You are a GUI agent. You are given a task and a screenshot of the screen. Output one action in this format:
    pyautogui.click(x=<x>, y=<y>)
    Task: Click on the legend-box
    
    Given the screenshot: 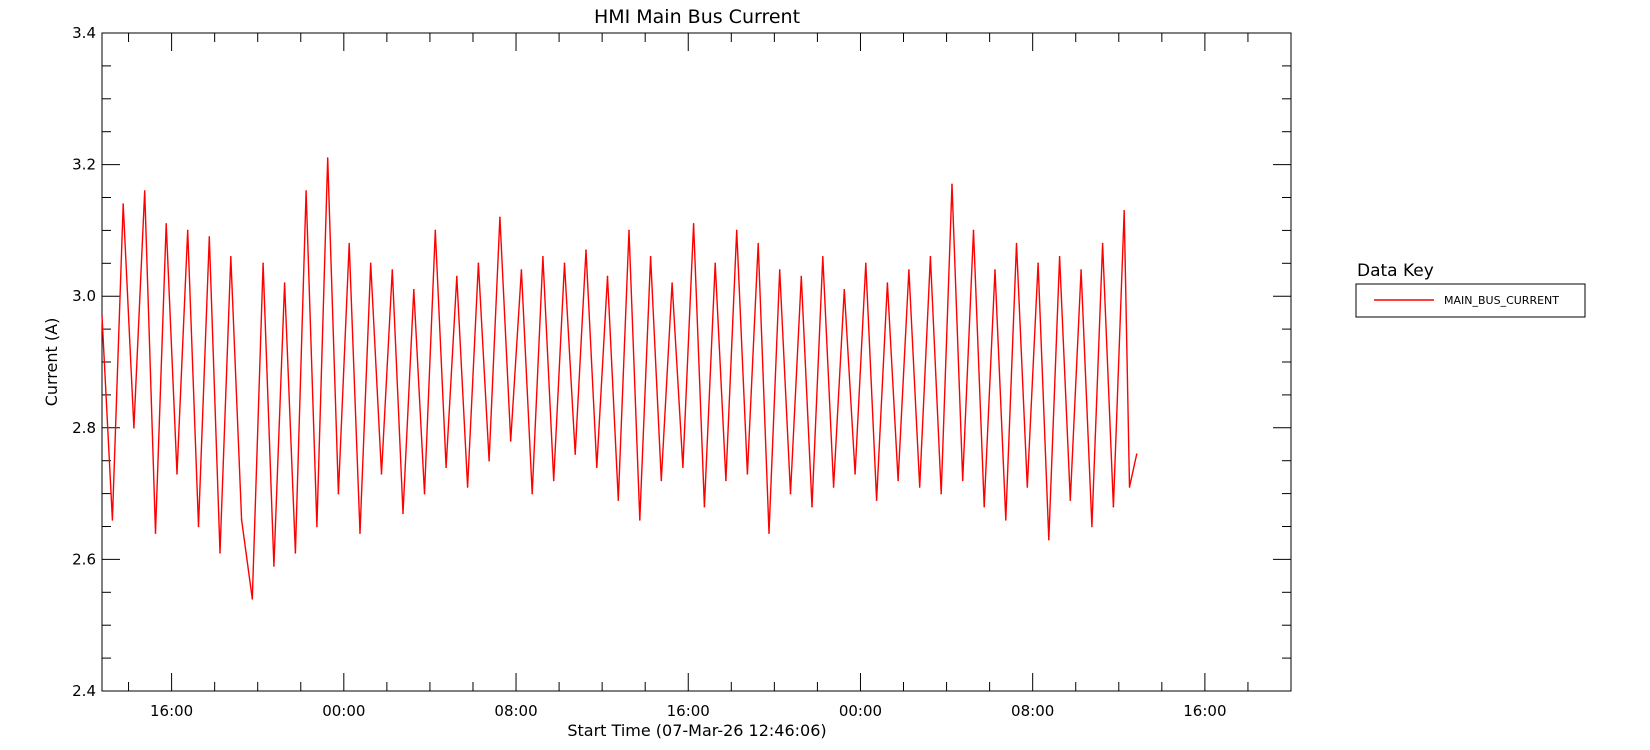 What is the action you would take?
    pyautogui.click(x=1470, y=300)
    